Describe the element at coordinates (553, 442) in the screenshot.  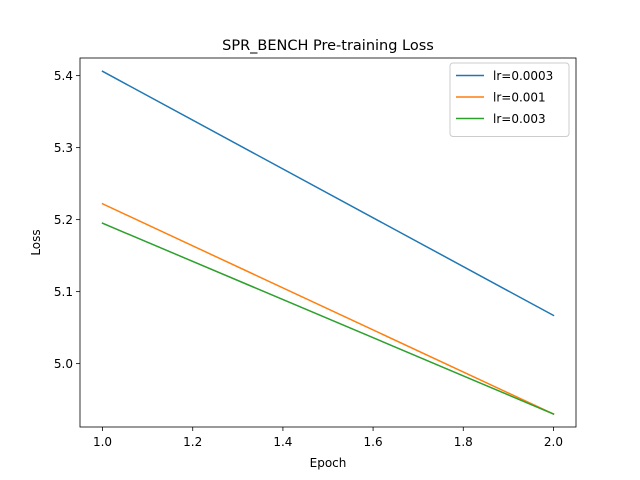
I see `x-tick-label: 2.0` at that location.